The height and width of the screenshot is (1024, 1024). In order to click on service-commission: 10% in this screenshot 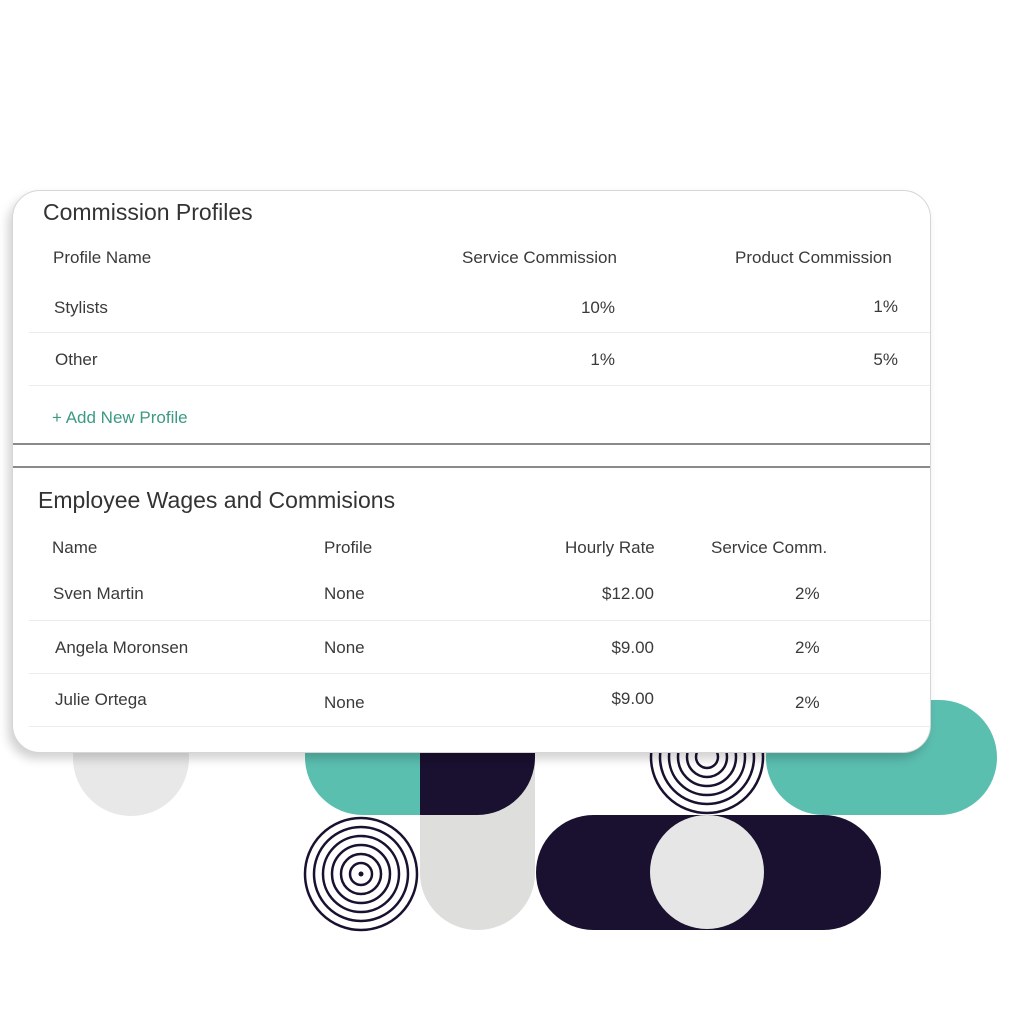, I will do `click(597, 307)`.